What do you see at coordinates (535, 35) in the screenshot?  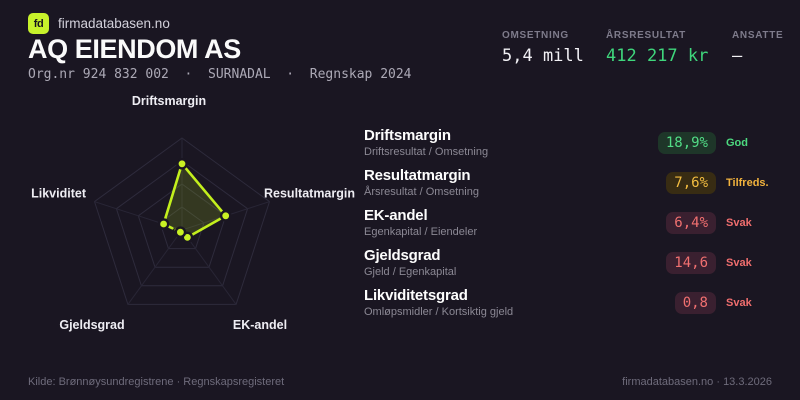 I see `stat-label: OMSETNING` at bounding box center [535, 35].